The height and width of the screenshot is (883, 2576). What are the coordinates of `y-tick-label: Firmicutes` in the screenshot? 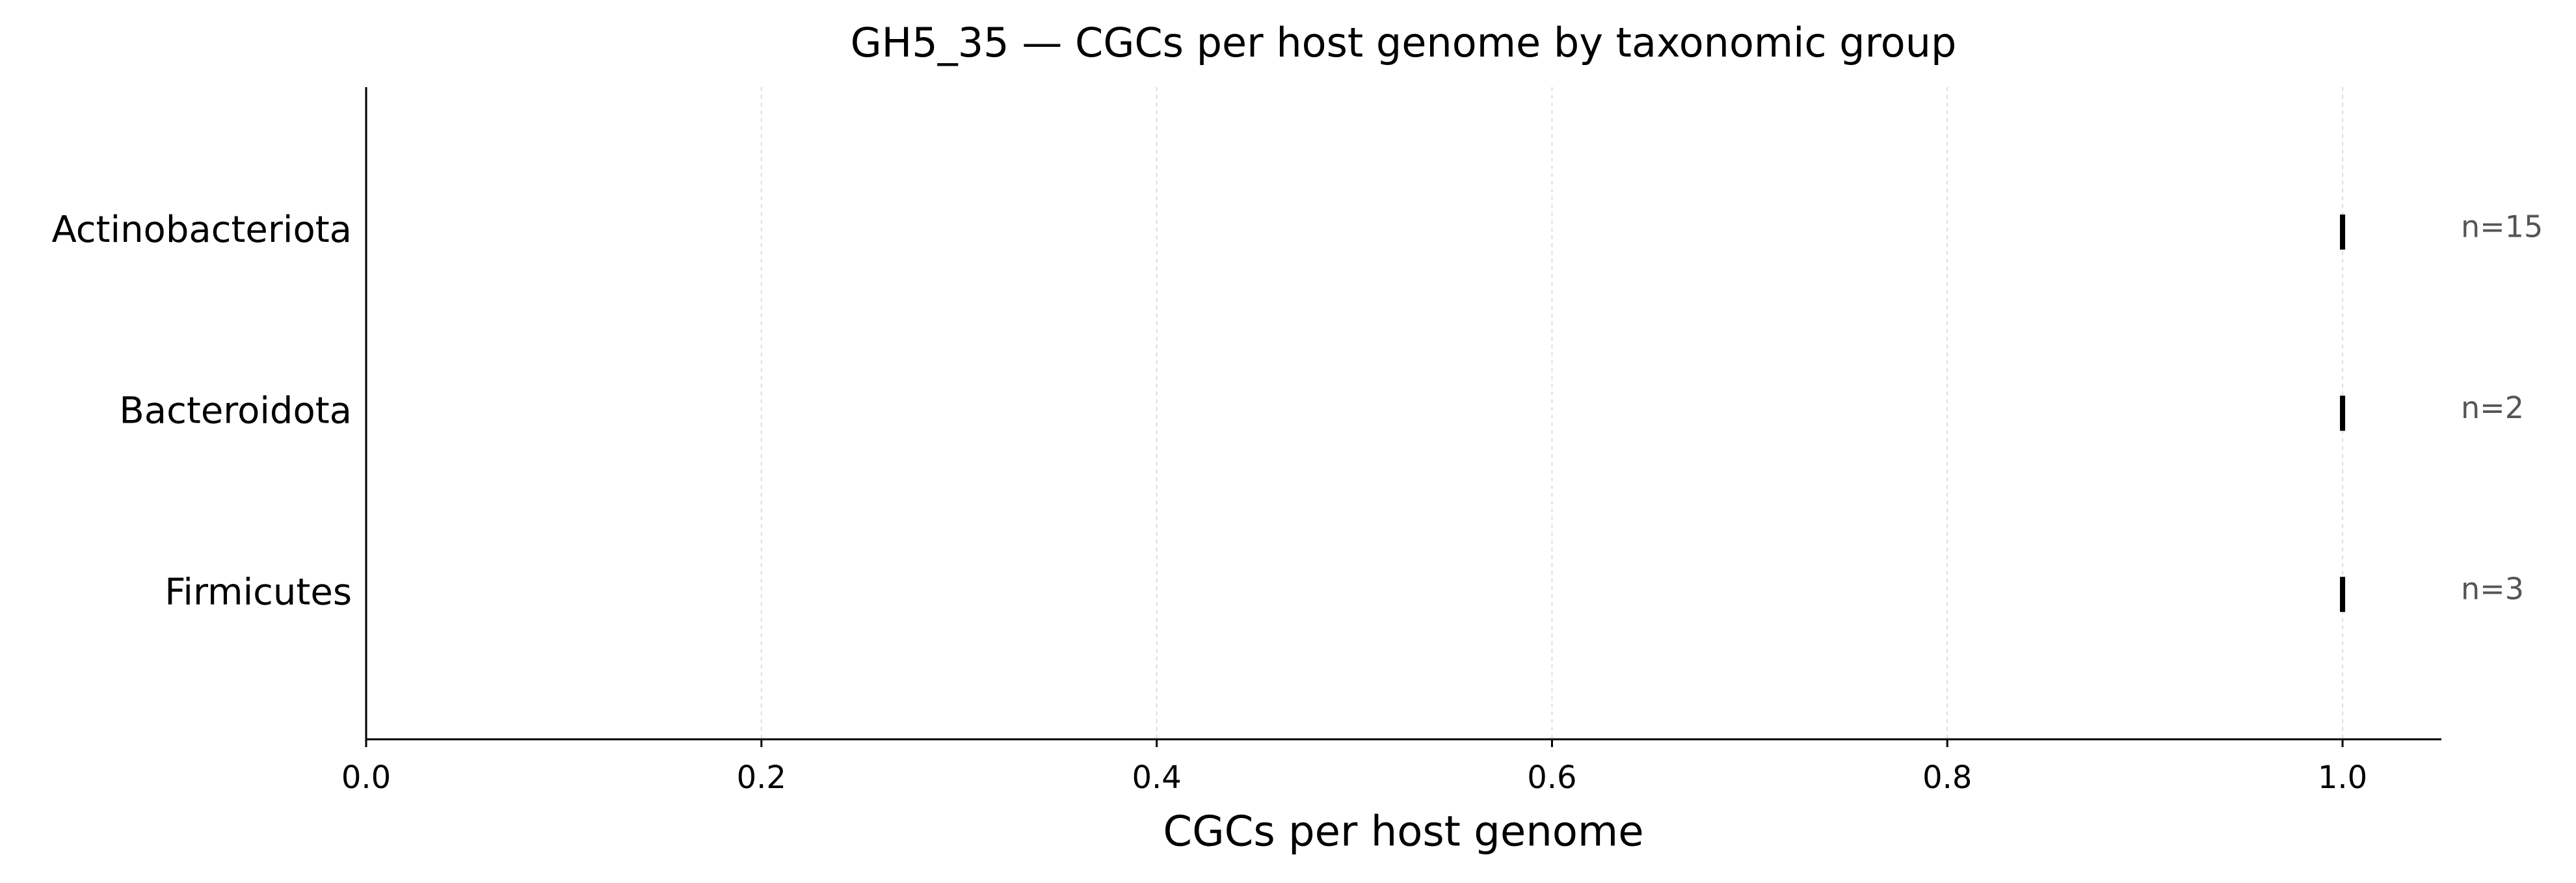 It's located at (258, 592).